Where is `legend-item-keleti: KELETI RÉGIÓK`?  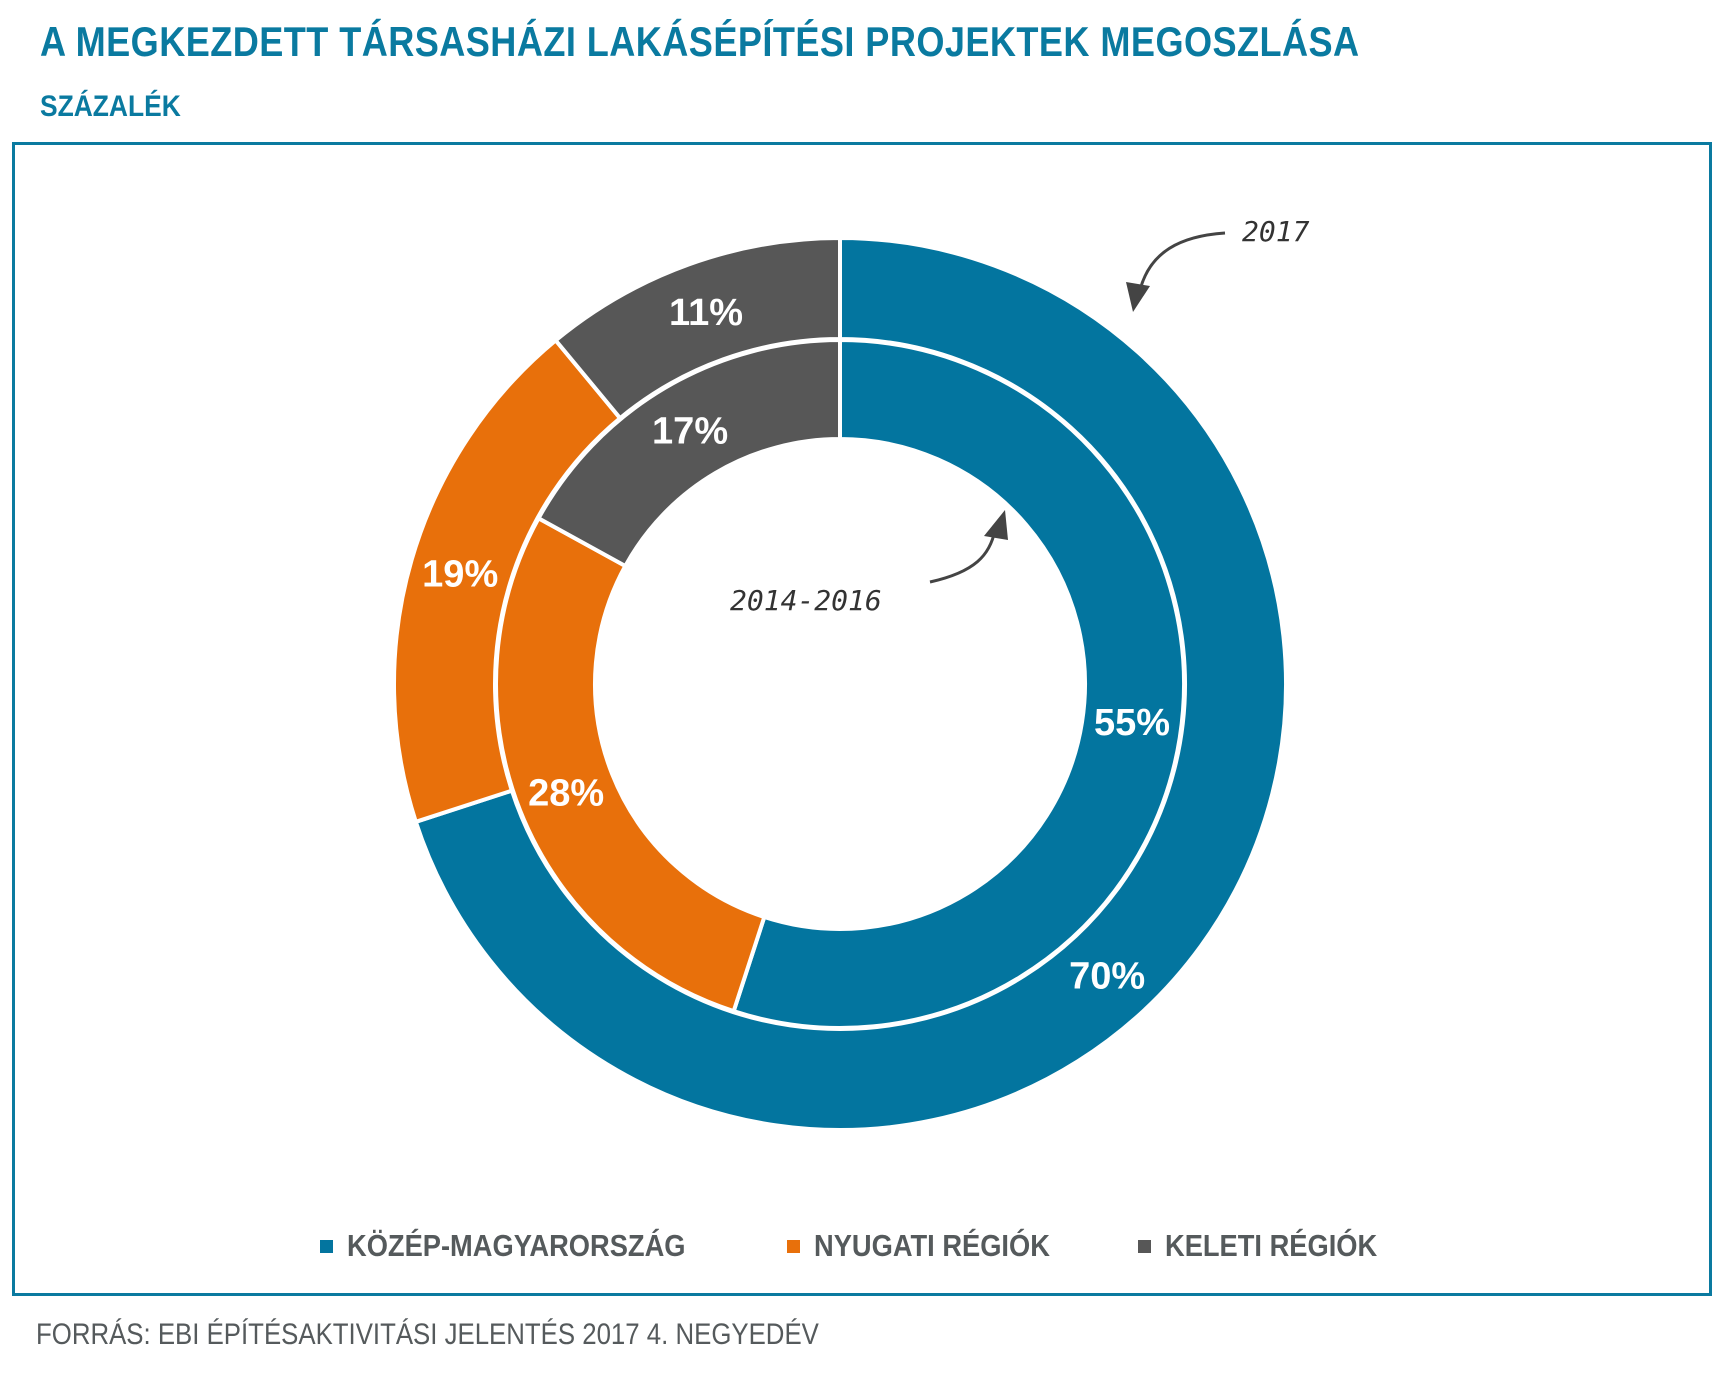 legend-item-keleti: KELETI RÉGIÓK is located at coordinates (1272, 1246).